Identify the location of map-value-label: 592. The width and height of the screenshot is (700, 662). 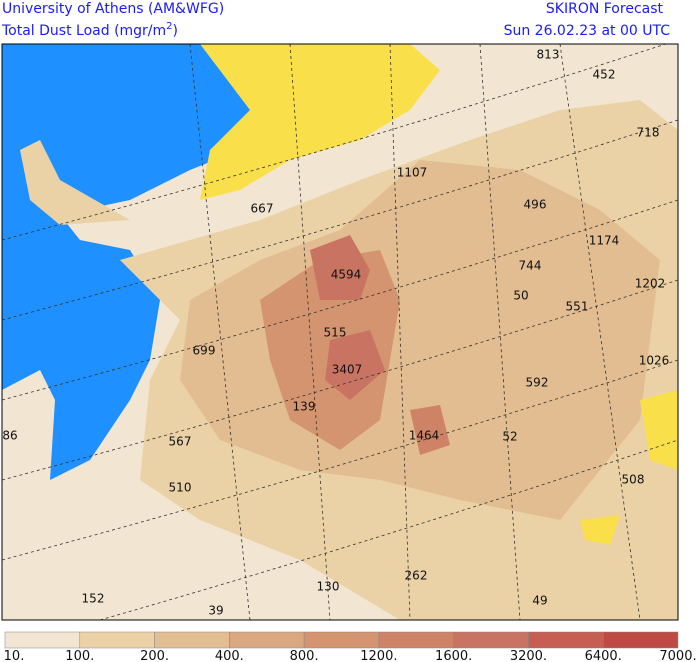
(537, 383).